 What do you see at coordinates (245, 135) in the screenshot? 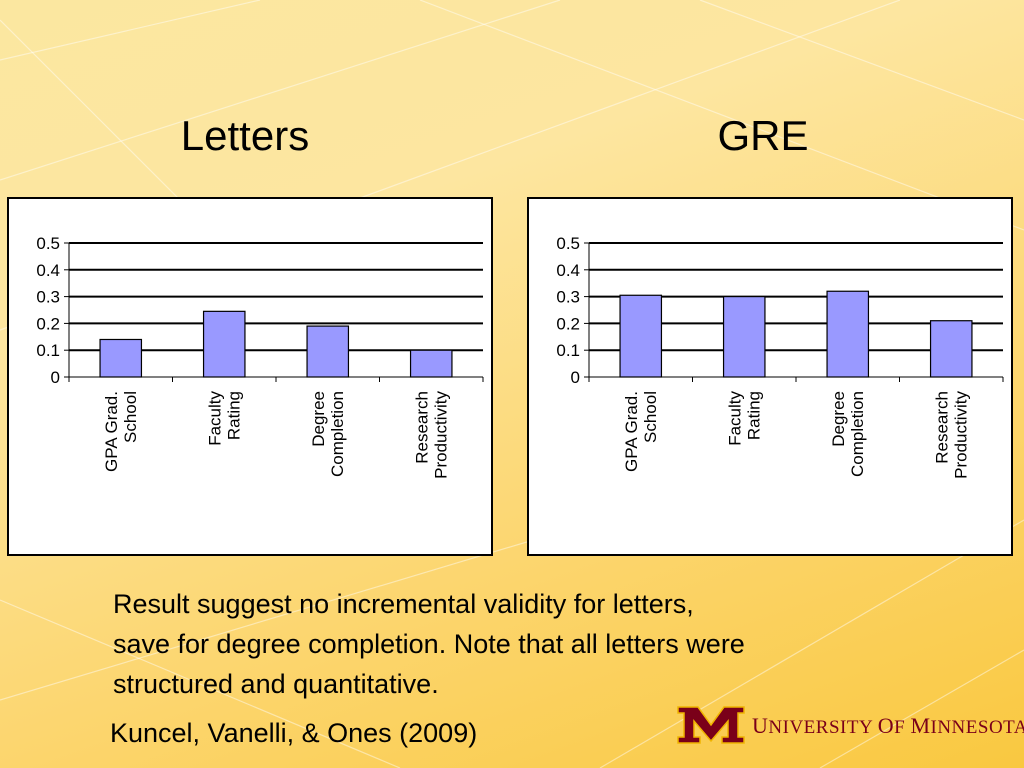
I see `chart-title-letters: Letters` at bounding box center [245, 135].